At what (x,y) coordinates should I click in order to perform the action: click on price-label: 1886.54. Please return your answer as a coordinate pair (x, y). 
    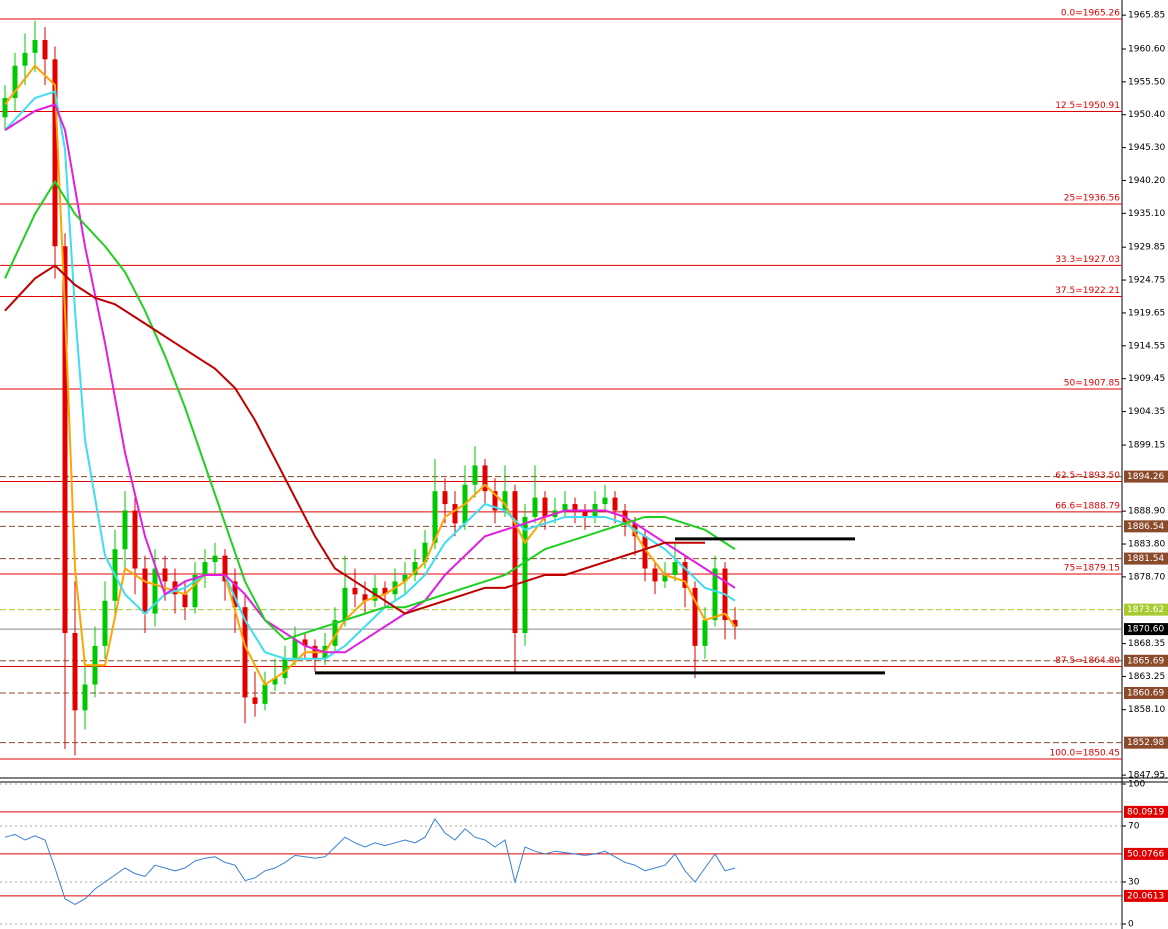
    Looking at the image, I should click on (1145, 527).